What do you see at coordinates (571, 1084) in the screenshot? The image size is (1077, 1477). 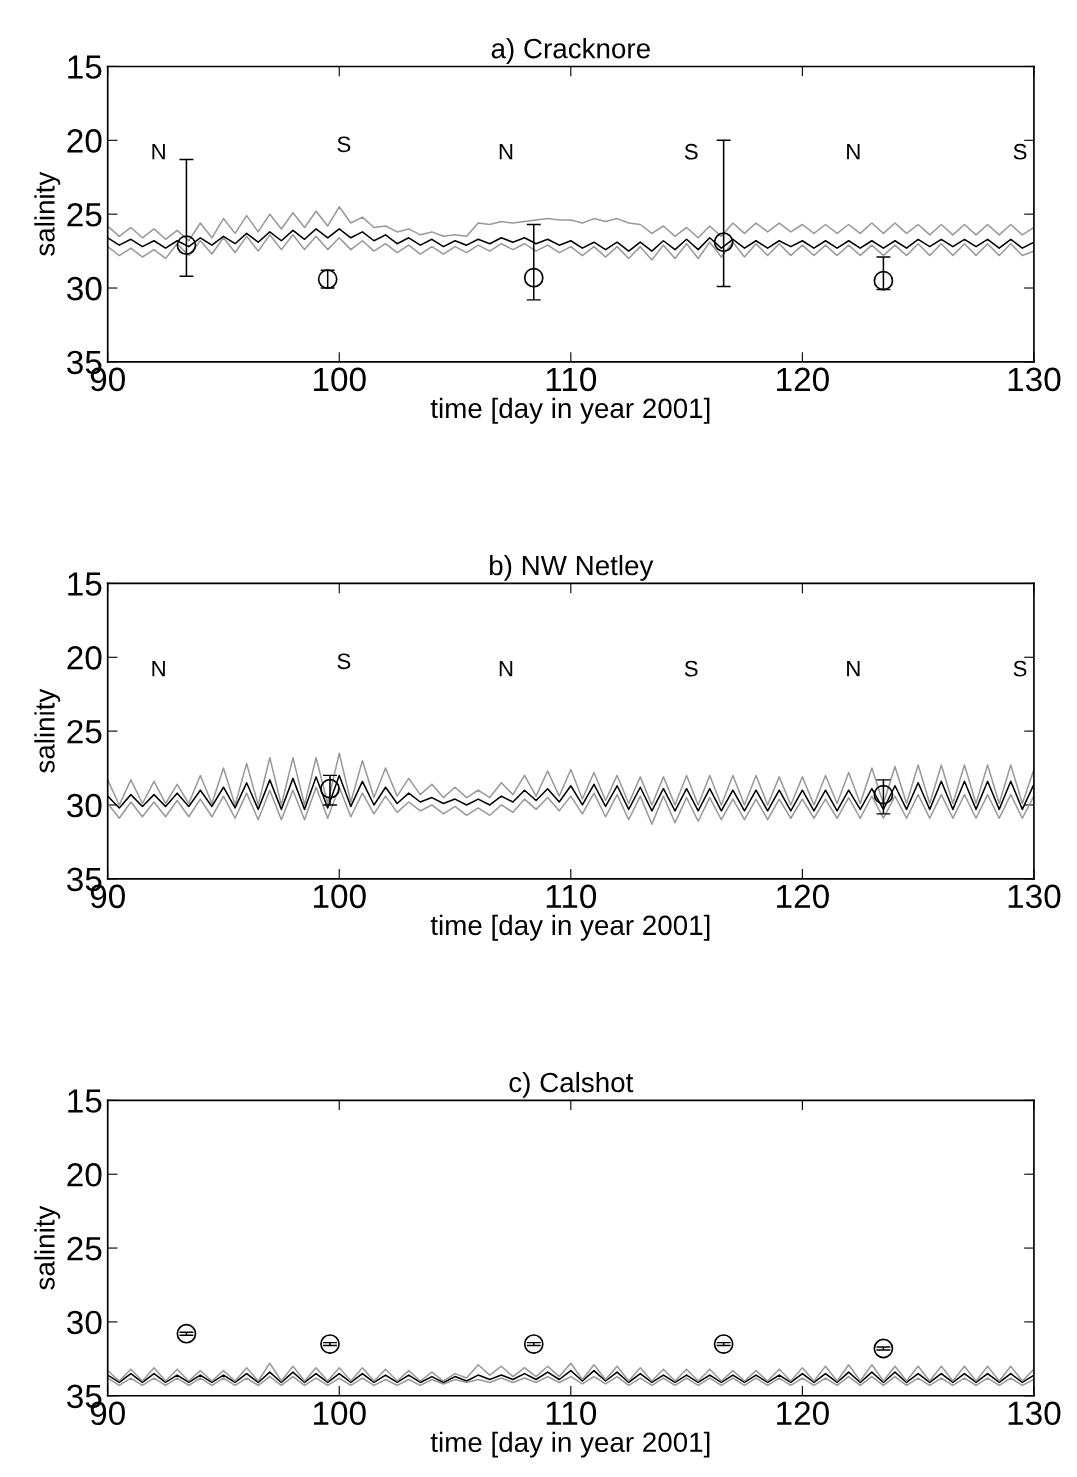 I see `chart-title: c) Calshot` at bounding box center [571, 1084].